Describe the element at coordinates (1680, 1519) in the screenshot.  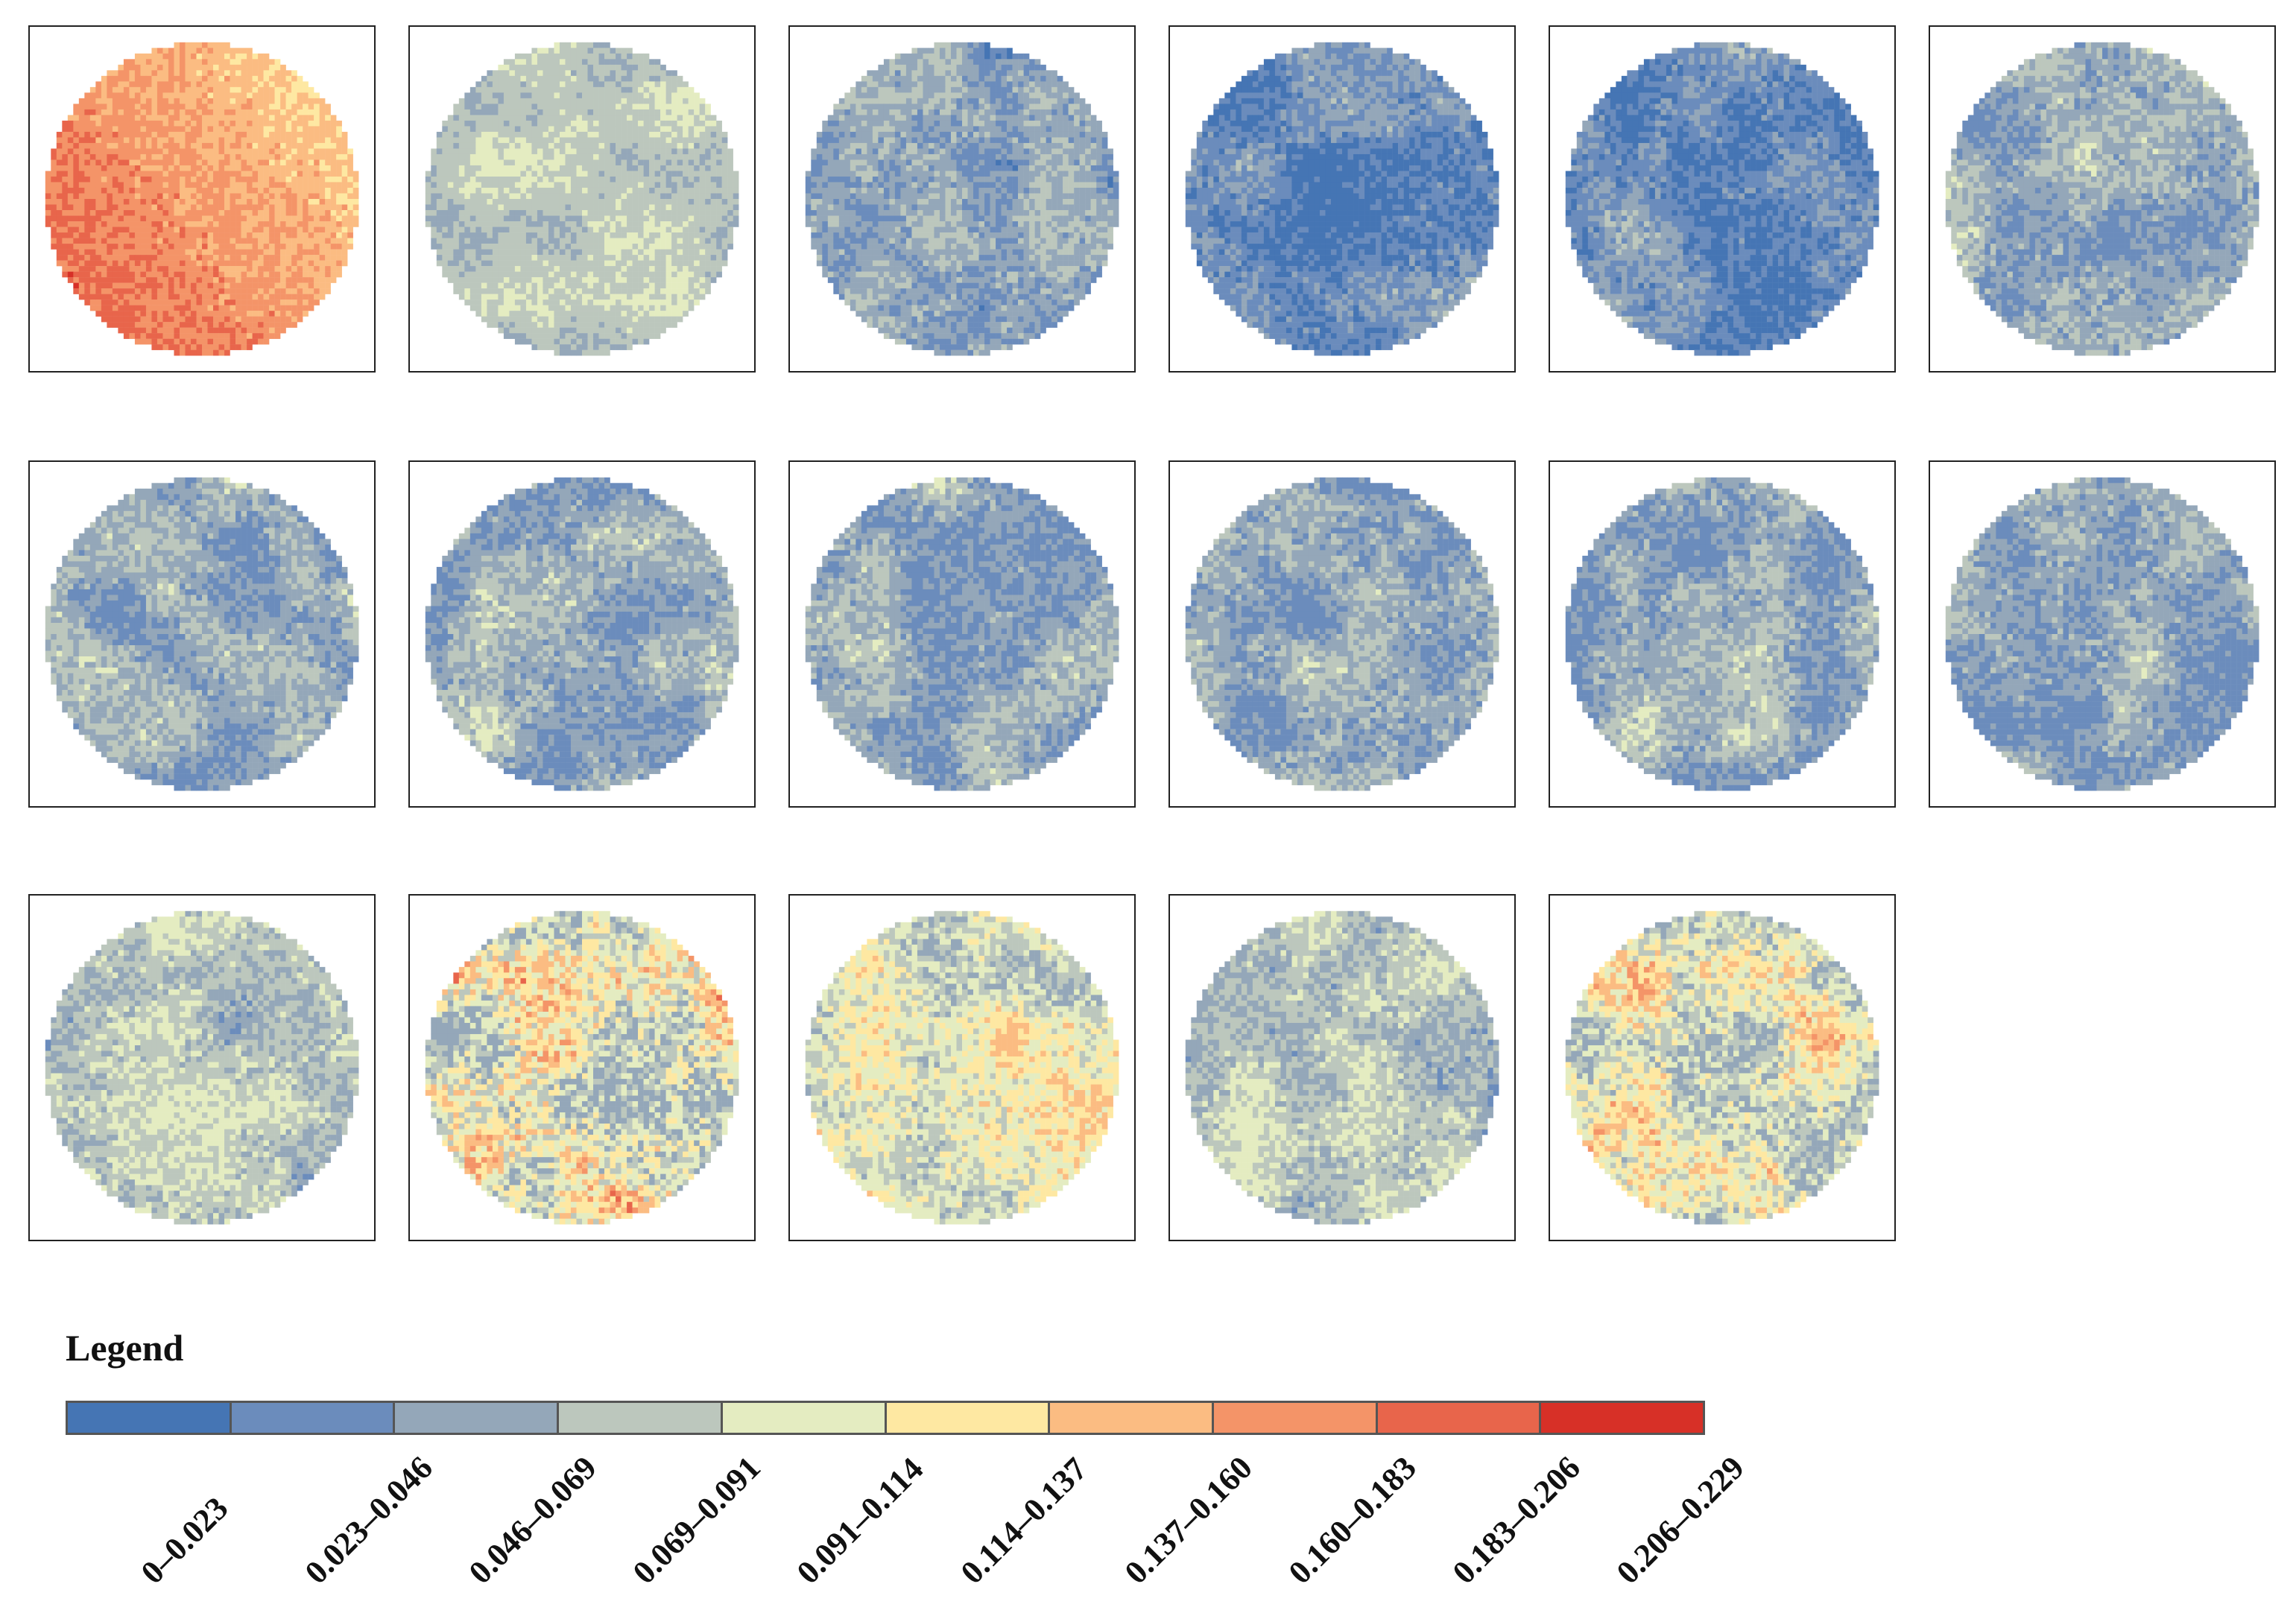
I see `legend-label-10: 0.206–0.229` at that location.